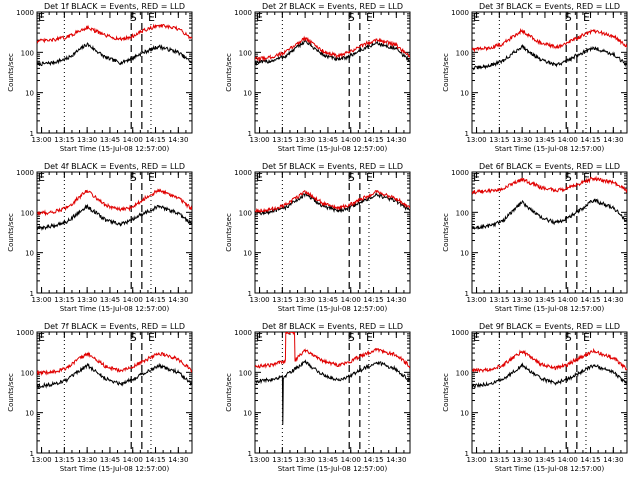  What do you see at coordinates (332, 6) in the screenshot?
I see `panel-title: Det 2f BLACK = Events, RED = LLD` at bounding box center [332, 6].